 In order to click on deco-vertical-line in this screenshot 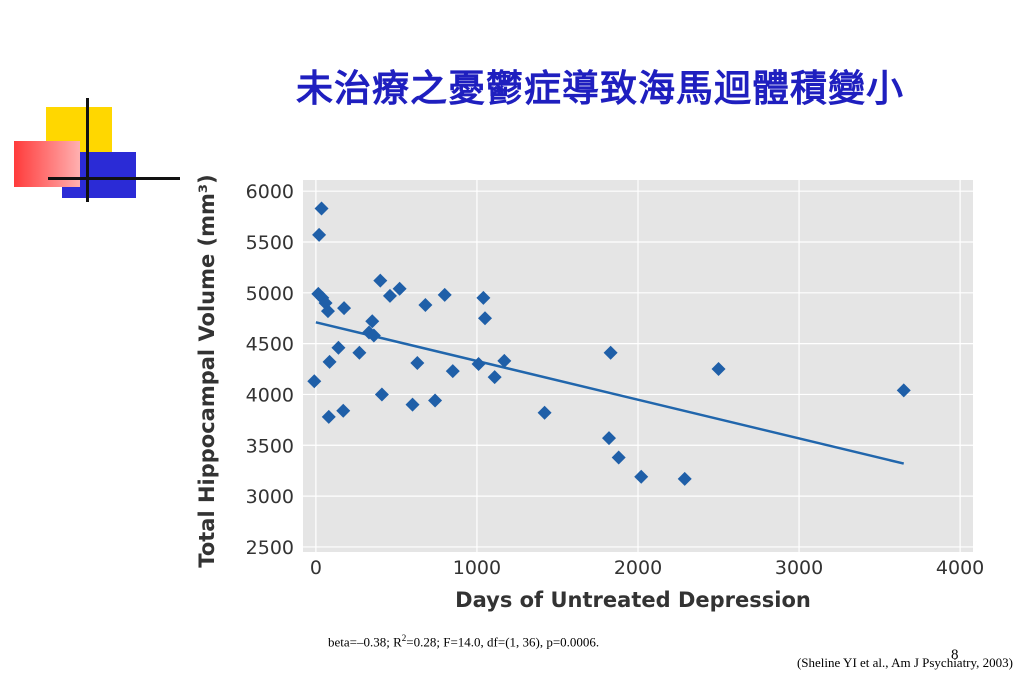, I will do `click(87, 150)`.